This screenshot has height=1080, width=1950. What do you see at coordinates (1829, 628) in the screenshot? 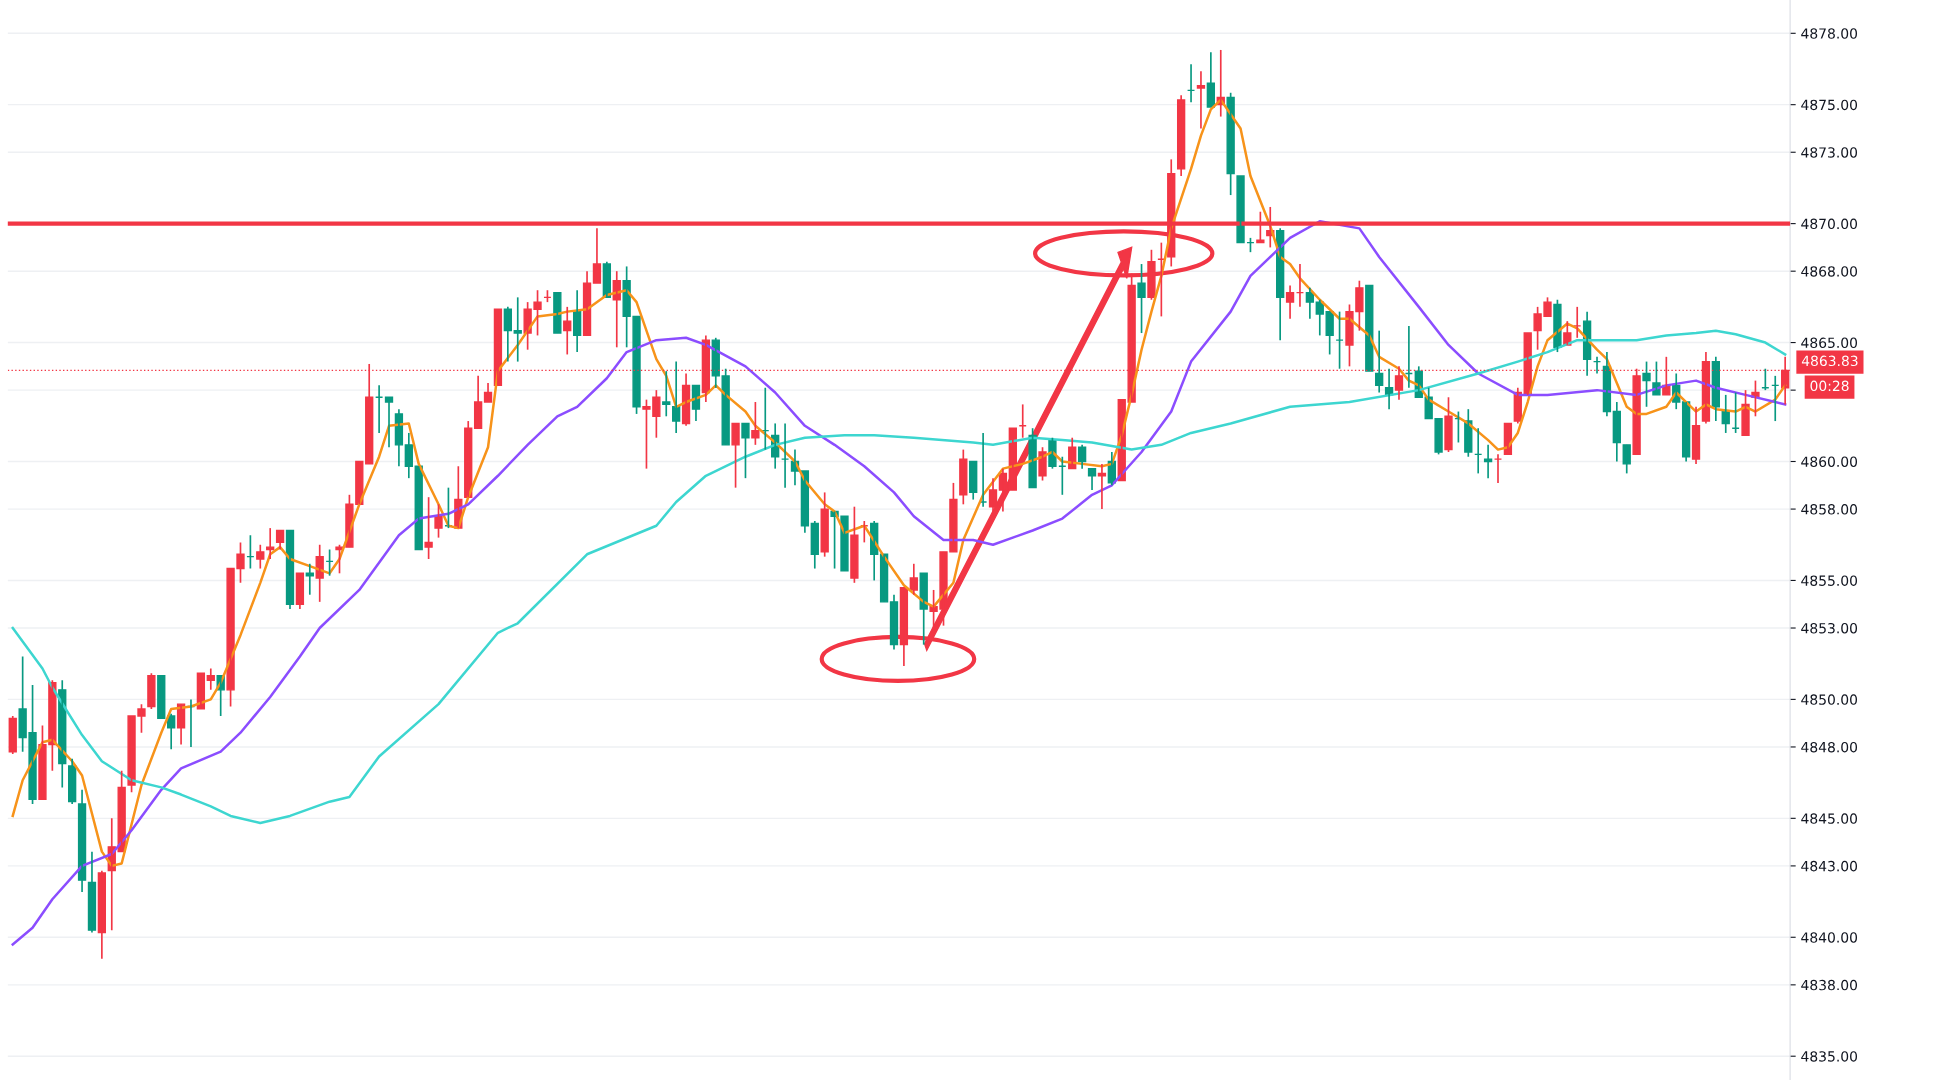
I see `y-tick-label: 4853.00` at bounding box center [1829, 628].